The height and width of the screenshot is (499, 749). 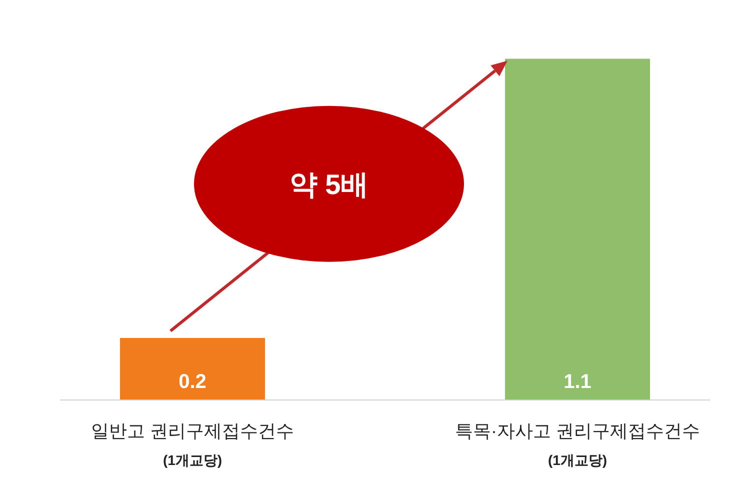 I want to click on data-label: 0.2, so click(x=192, y=382).